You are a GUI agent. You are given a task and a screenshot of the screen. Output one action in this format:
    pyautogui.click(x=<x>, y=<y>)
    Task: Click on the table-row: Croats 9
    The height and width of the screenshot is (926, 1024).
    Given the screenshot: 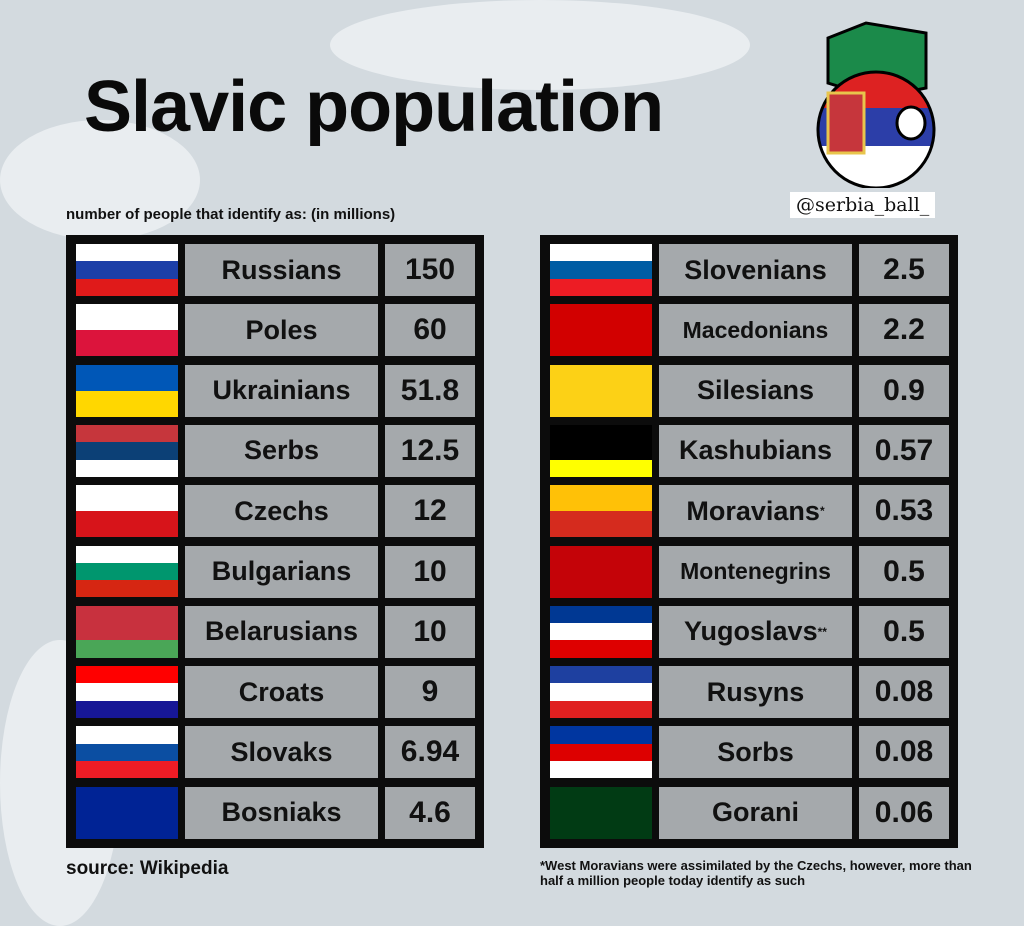 What is the action you would take?
    pyautogui.click(x=275, y=692)
    